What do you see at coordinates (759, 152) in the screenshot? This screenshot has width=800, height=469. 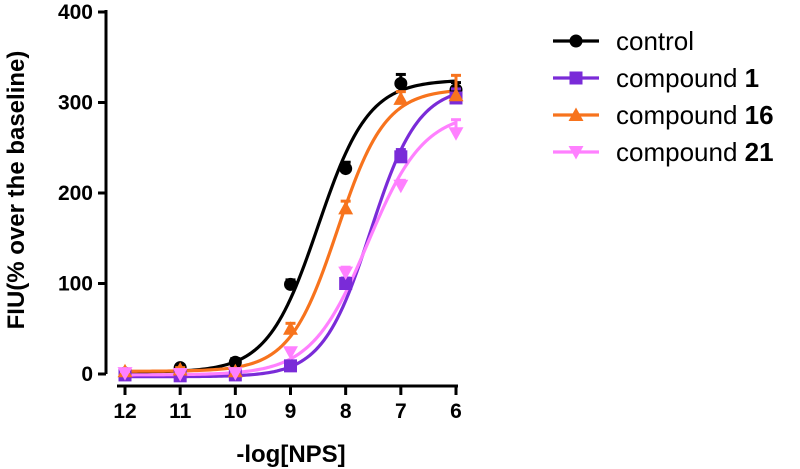 I see `legend-label-number: 21` at bounding box center [759, 152].